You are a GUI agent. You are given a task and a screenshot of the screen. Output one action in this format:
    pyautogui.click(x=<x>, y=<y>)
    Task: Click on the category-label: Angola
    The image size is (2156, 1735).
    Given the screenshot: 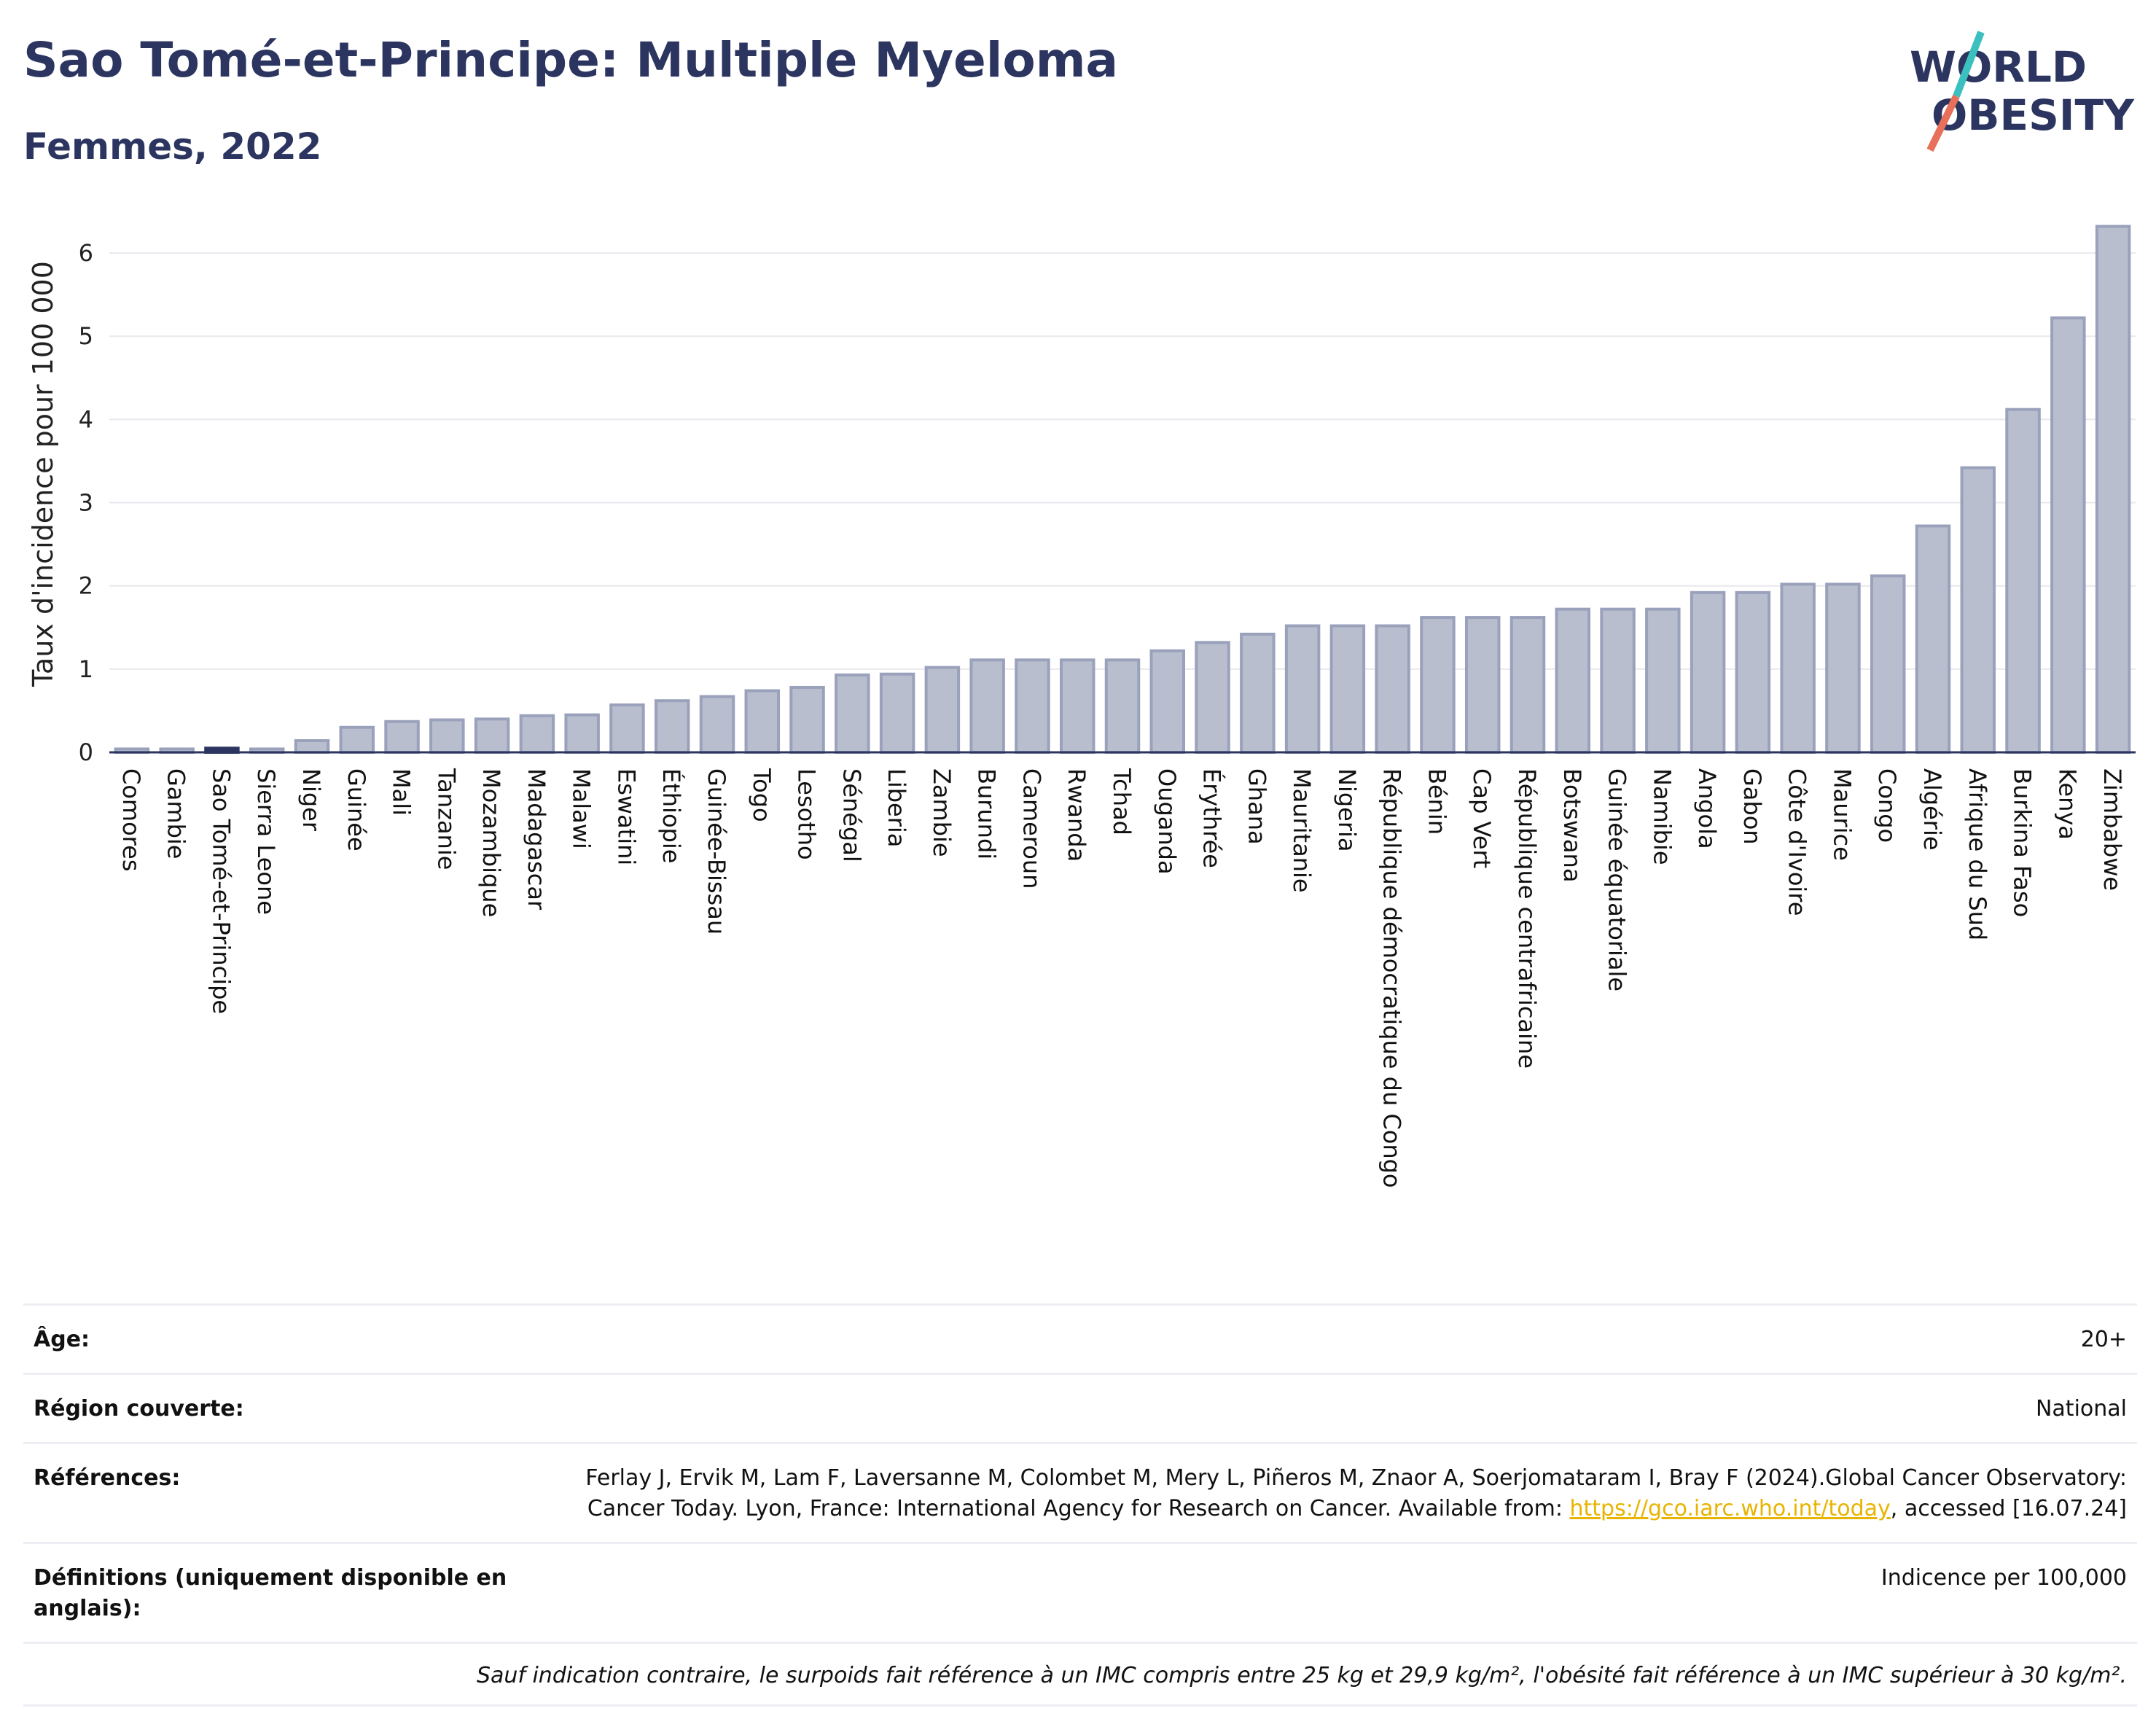 What is the action you would take?
    pyautogui.click(x=1707, y=808)
    